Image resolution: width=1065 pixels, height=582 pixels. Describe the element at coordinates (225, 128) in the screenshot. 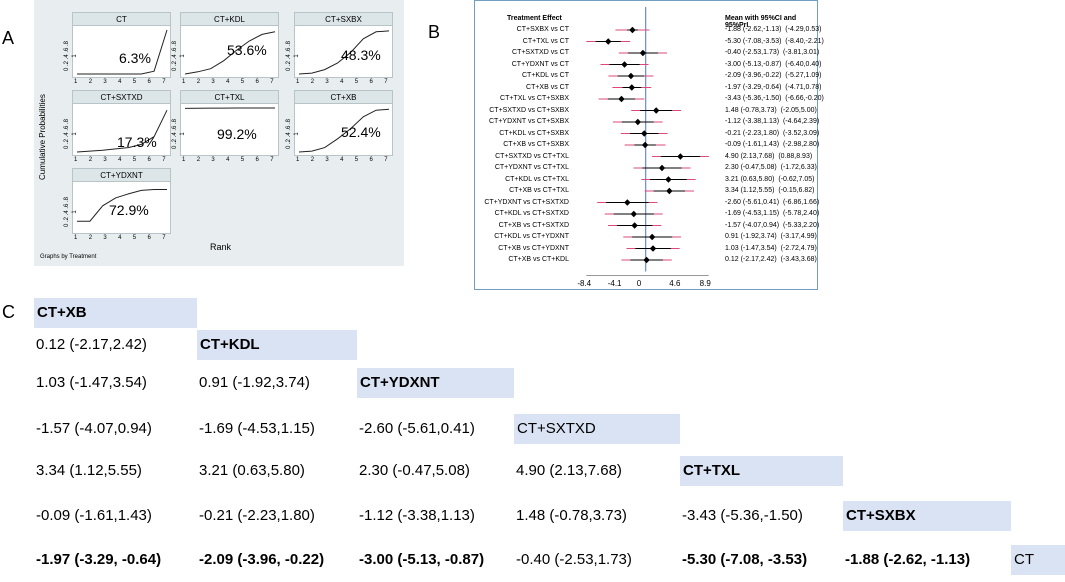

I see `rankogram-ct-txl: CT+TXL 99.2% 0 .2 .4 .6 .8 1 1 2 3 4 5 6 7` at that location.